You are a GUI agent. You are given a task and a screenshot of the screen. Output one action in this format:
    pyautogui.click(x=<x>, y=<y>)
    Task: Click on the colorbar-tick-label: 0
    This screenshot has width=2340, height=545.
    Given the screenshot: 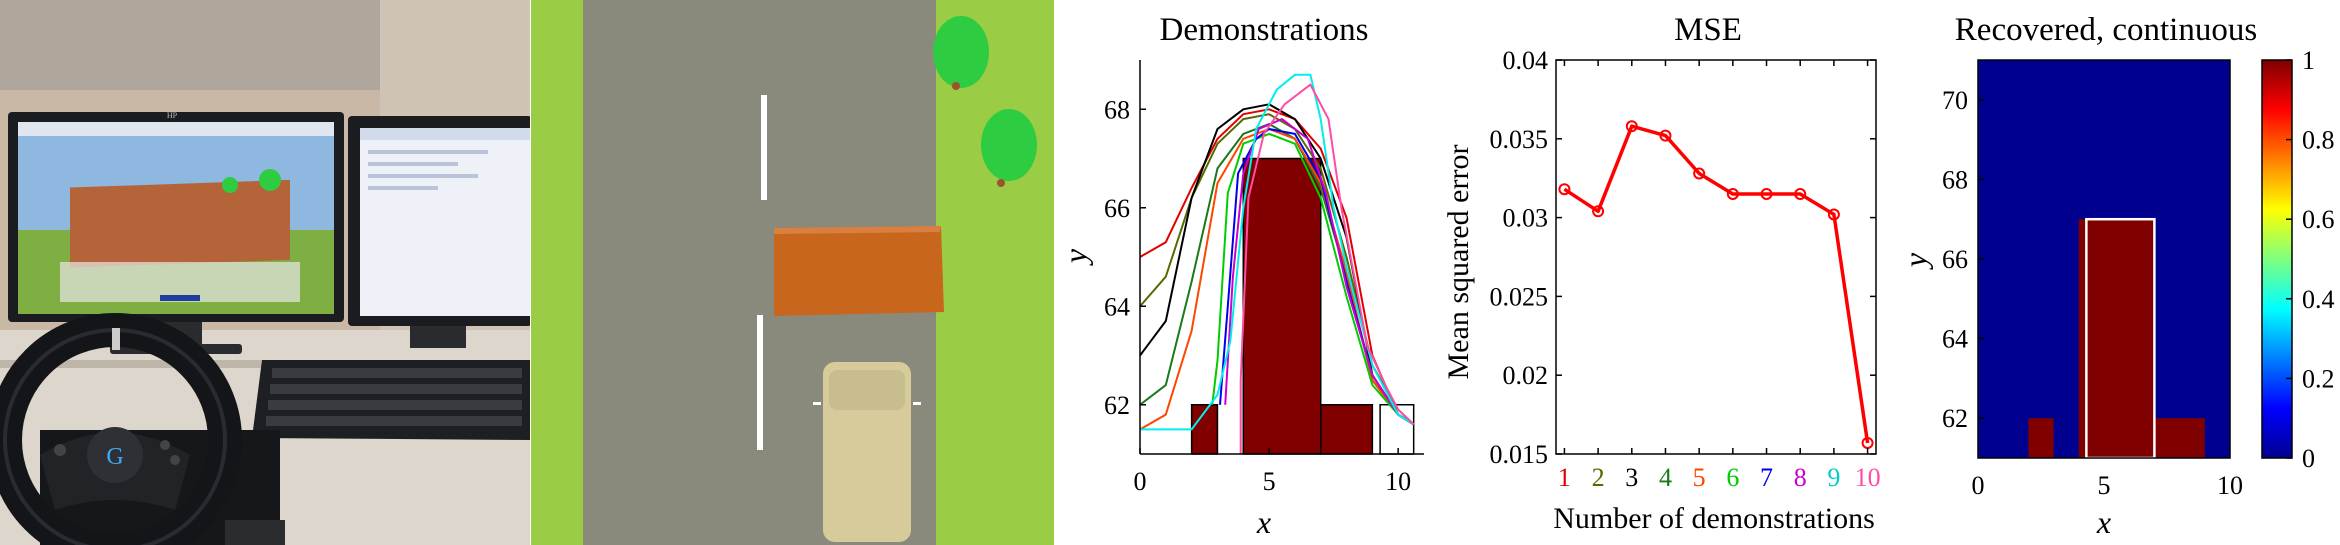 What is the action you would take?
    pyautogui.click(x=2308, y=458)
    